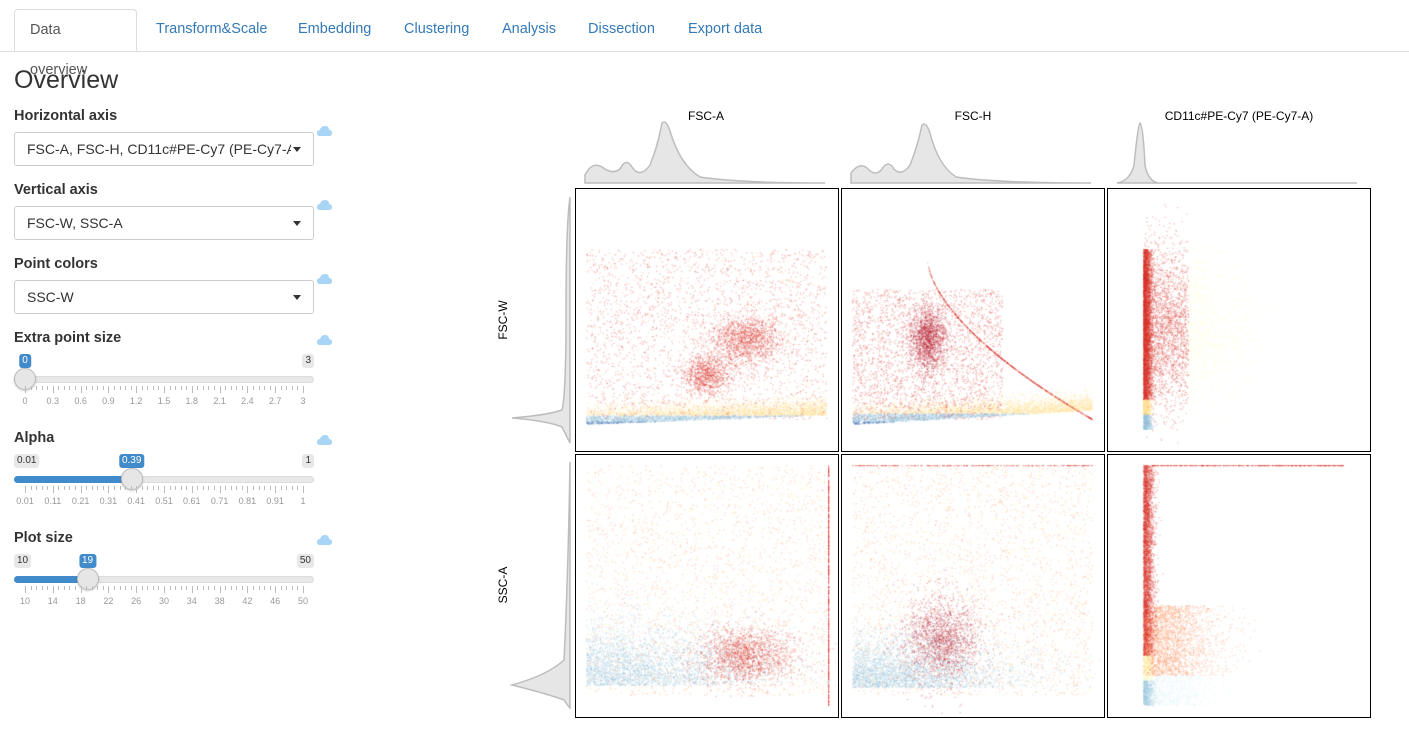 Image resolution: width=1409 pixels, height=746 pixels. I want to click on scatter-panel-fsc-h-vs-fsc-w, so click(973, 320).